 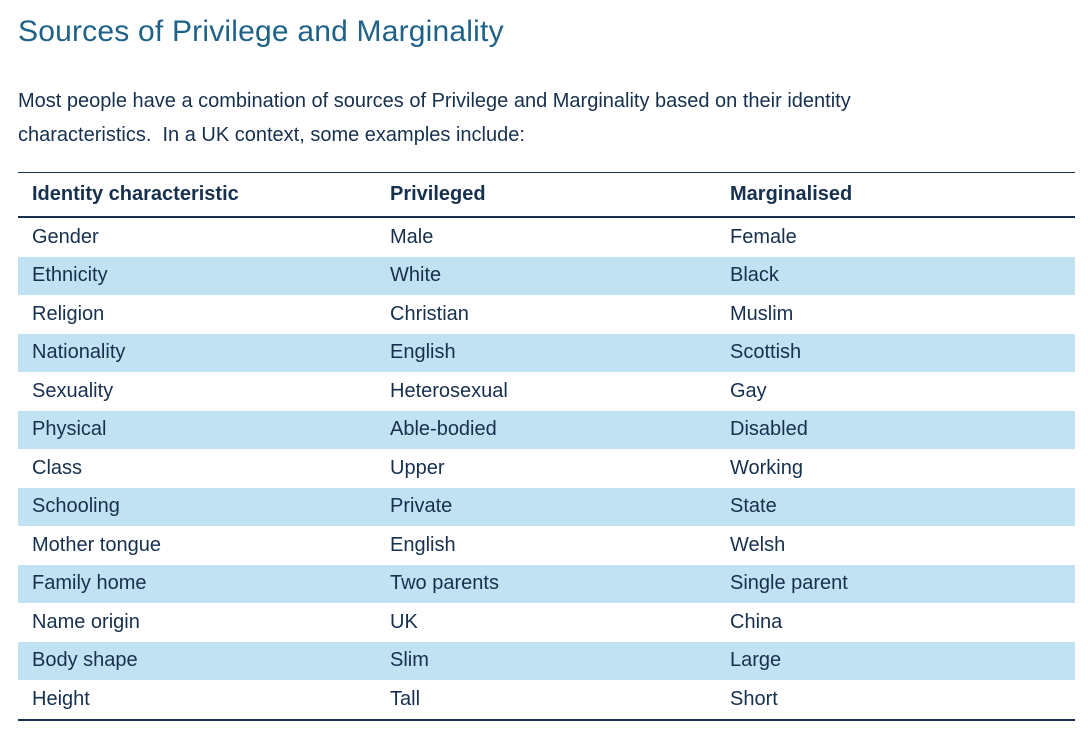 What do you see at coordinates (449, 390) in the screenshot?
I see `cell-privileged: Heterosexual` at bounding box center [449, 390].